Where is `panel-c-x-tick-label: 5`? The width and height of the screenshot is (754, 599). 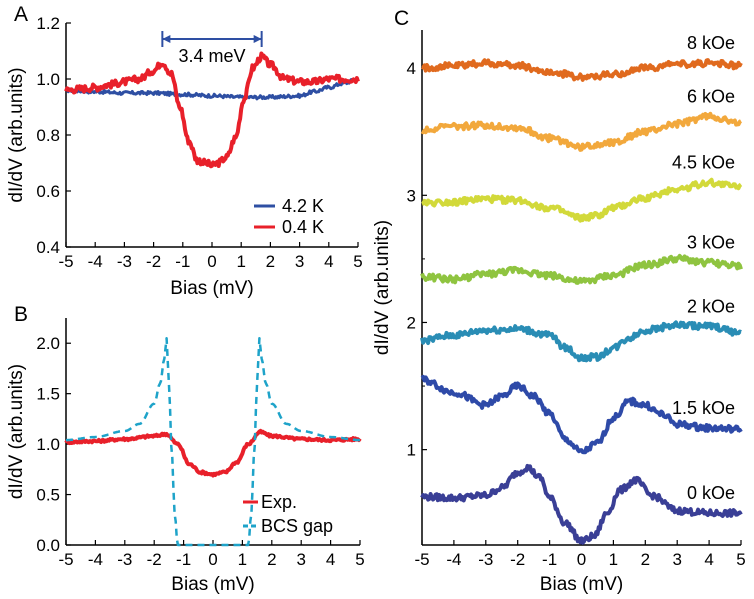 panel-c-x-tick-label: 5 is located at coordinates (740, 559).